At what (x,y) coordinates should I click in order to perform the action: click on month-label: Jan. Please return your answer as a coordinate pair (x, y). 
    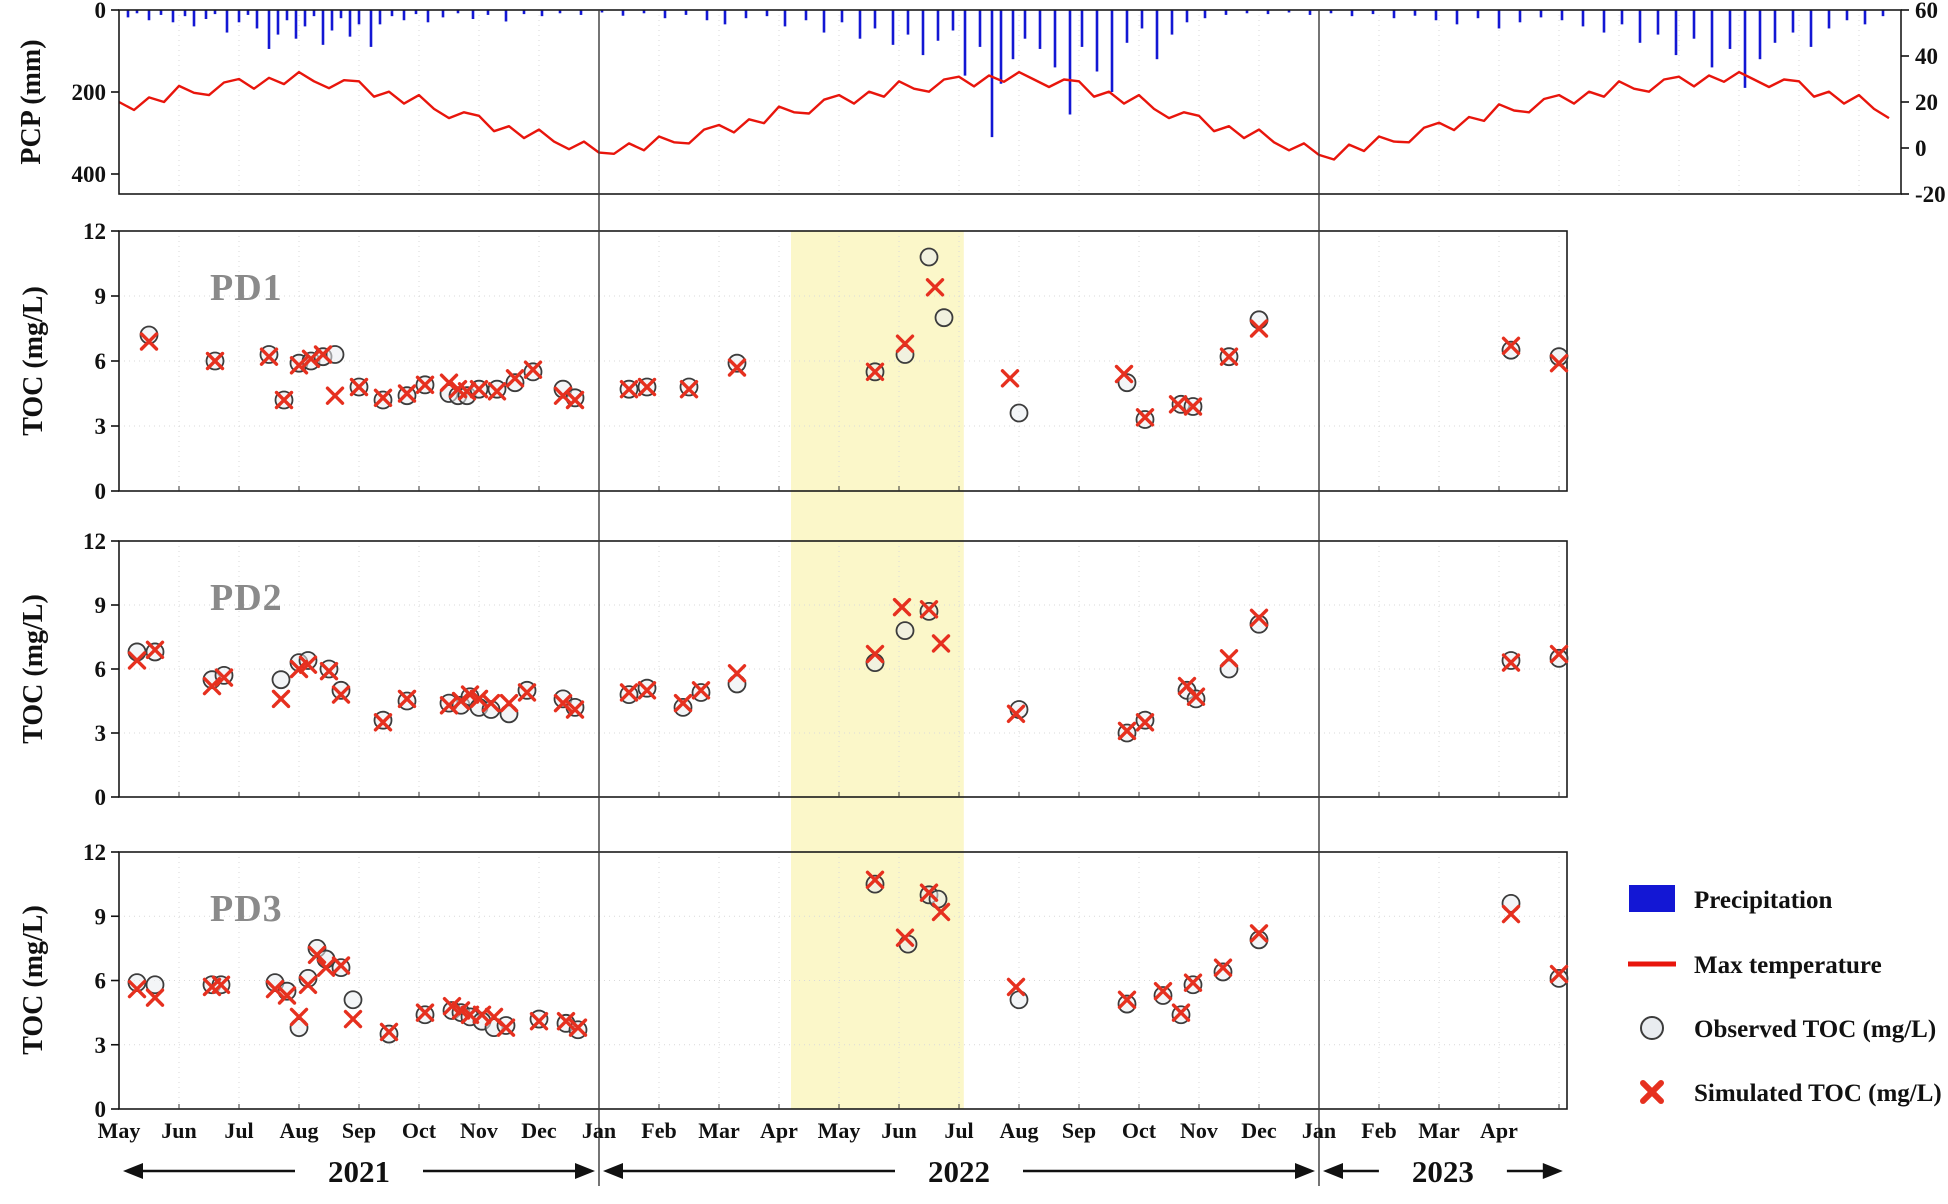
    Looking at the image, I should click on (599, 1130).